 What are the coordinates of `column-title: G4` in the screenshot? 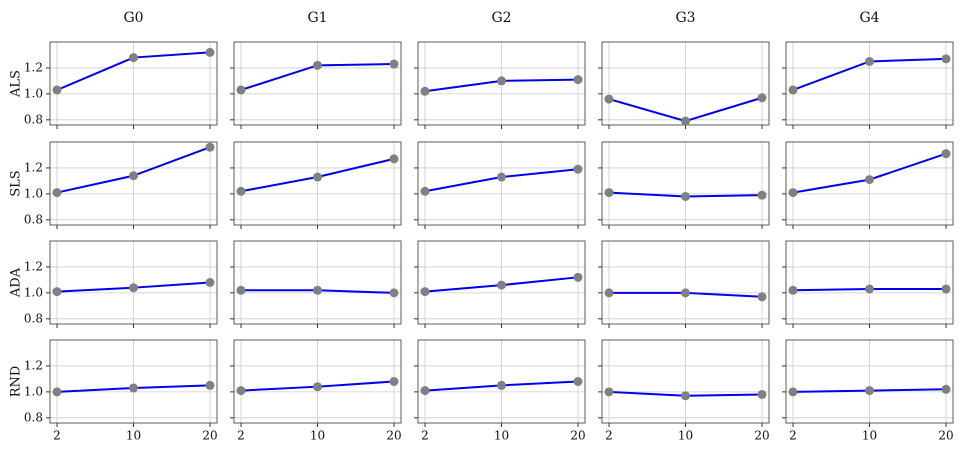 It's located at (869, 18).